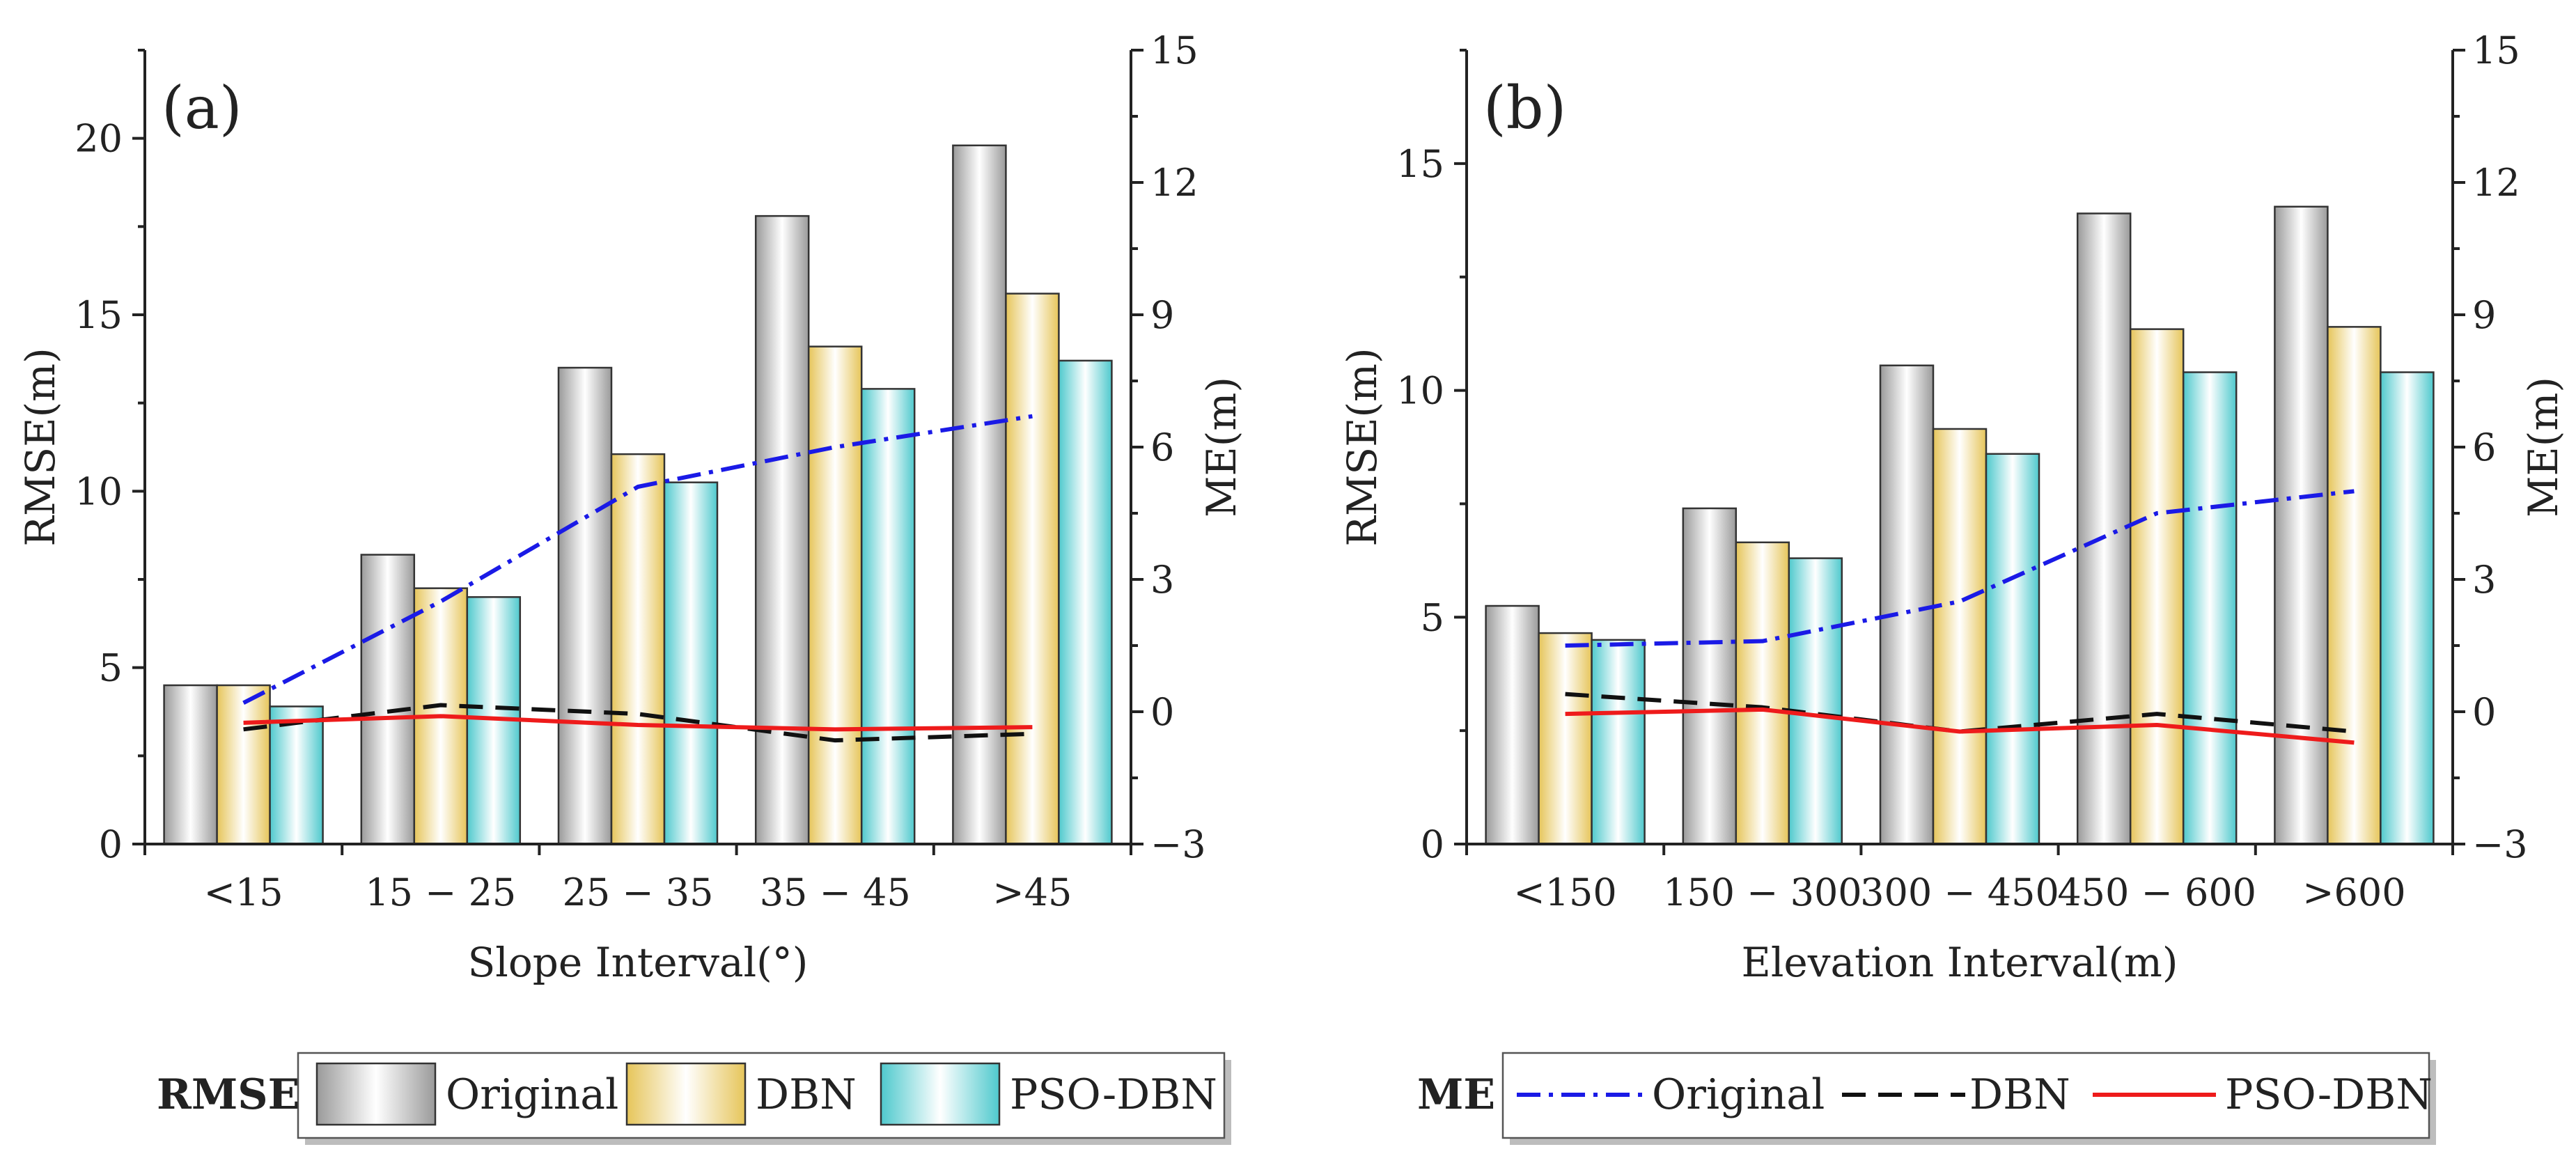 This screenshot has width=2576, height=1163. I want to click on panel-a-y-tick-label: 0, so click(111, 844).